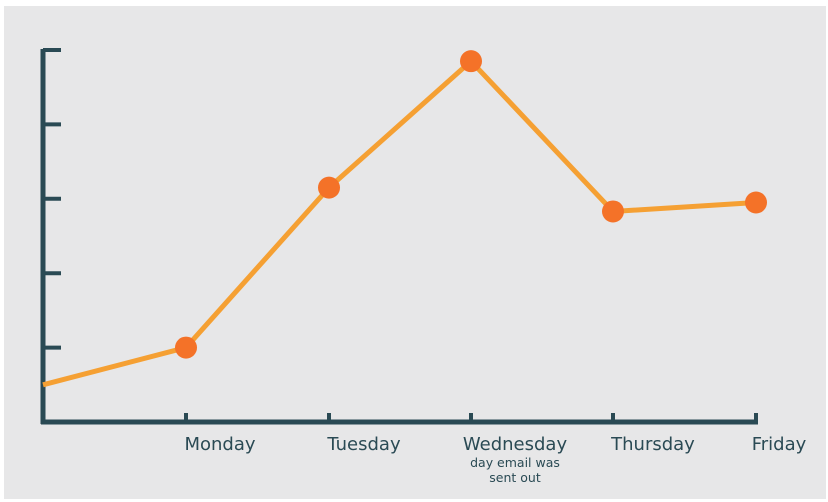 This screenshot has height=502, width=828. I want to click on data-point-wednesday, so click(471, 61).